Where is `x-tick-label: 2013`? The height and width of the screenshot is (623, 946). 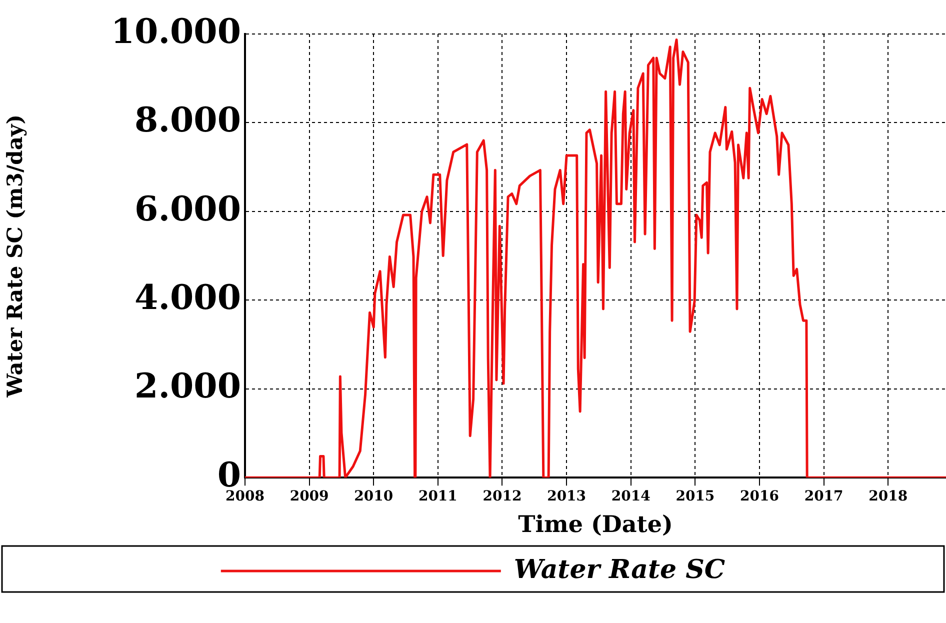 x-tick-label: 2013 is located at coordinates (566, 496).